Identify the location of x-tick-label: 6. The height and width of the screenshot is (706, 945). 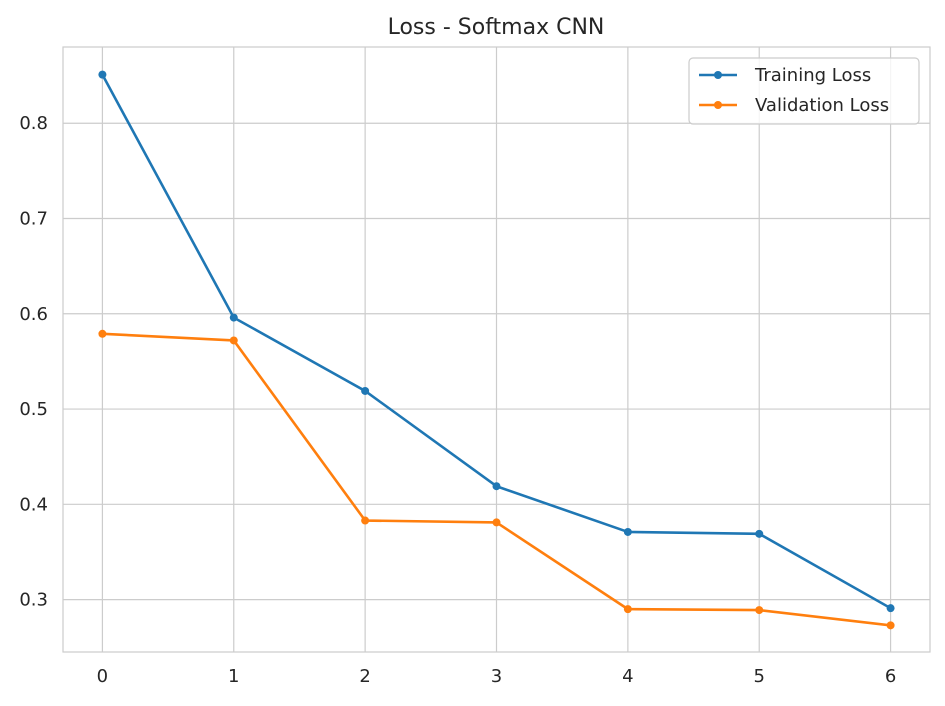
(890, 676).